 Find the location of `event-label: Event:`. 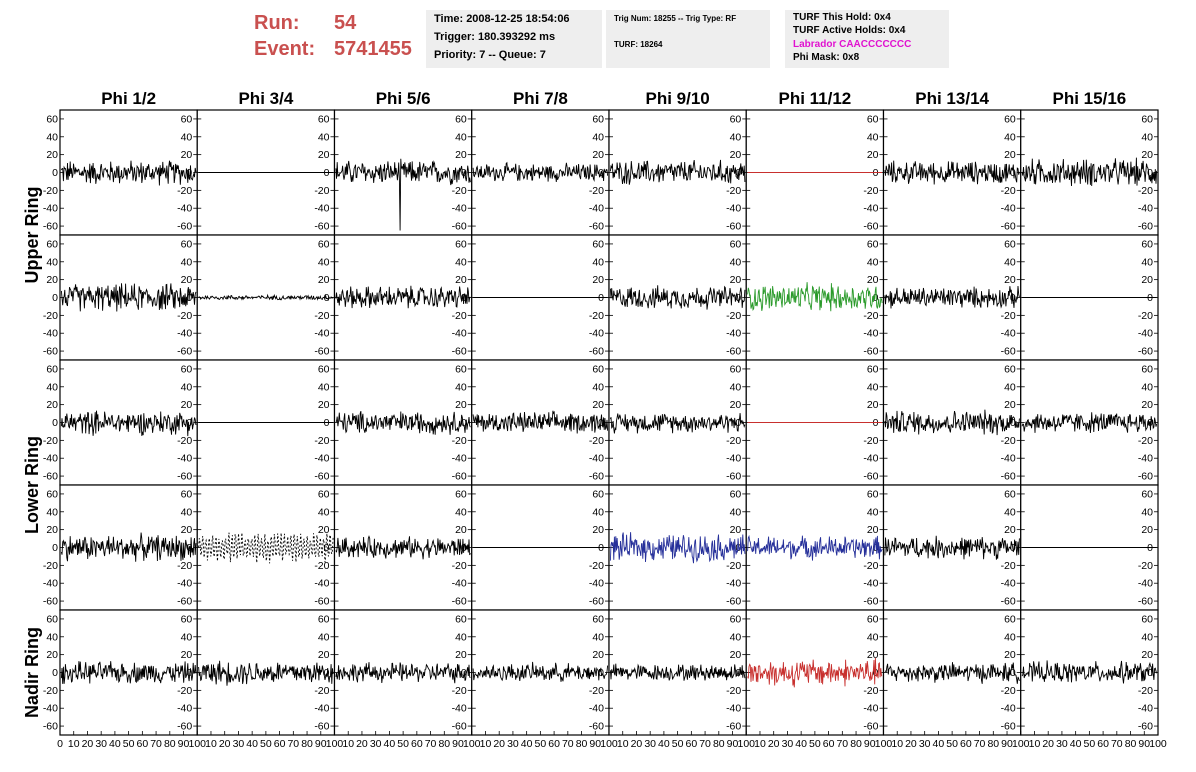

event-label: Event: is located at coordinates (285, 49).